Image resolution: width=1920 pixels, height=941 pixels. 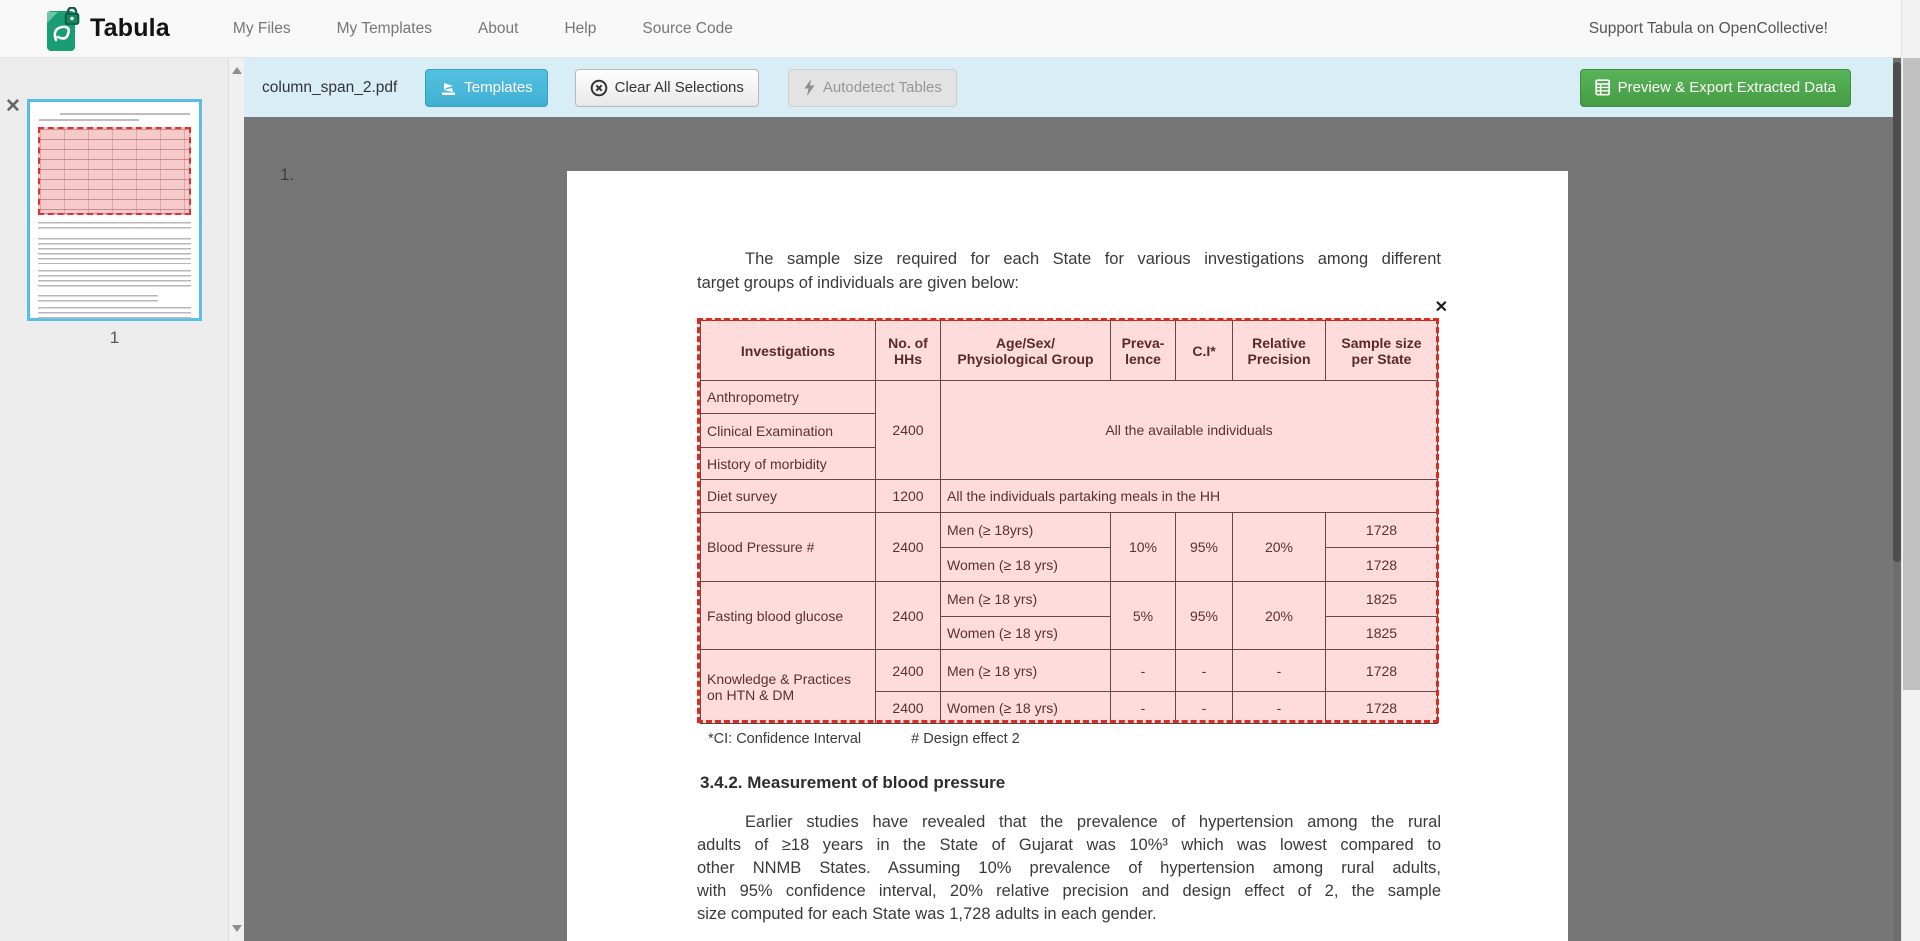 I want to click on header-ci: C.I*, so click(x=1204, y=350).